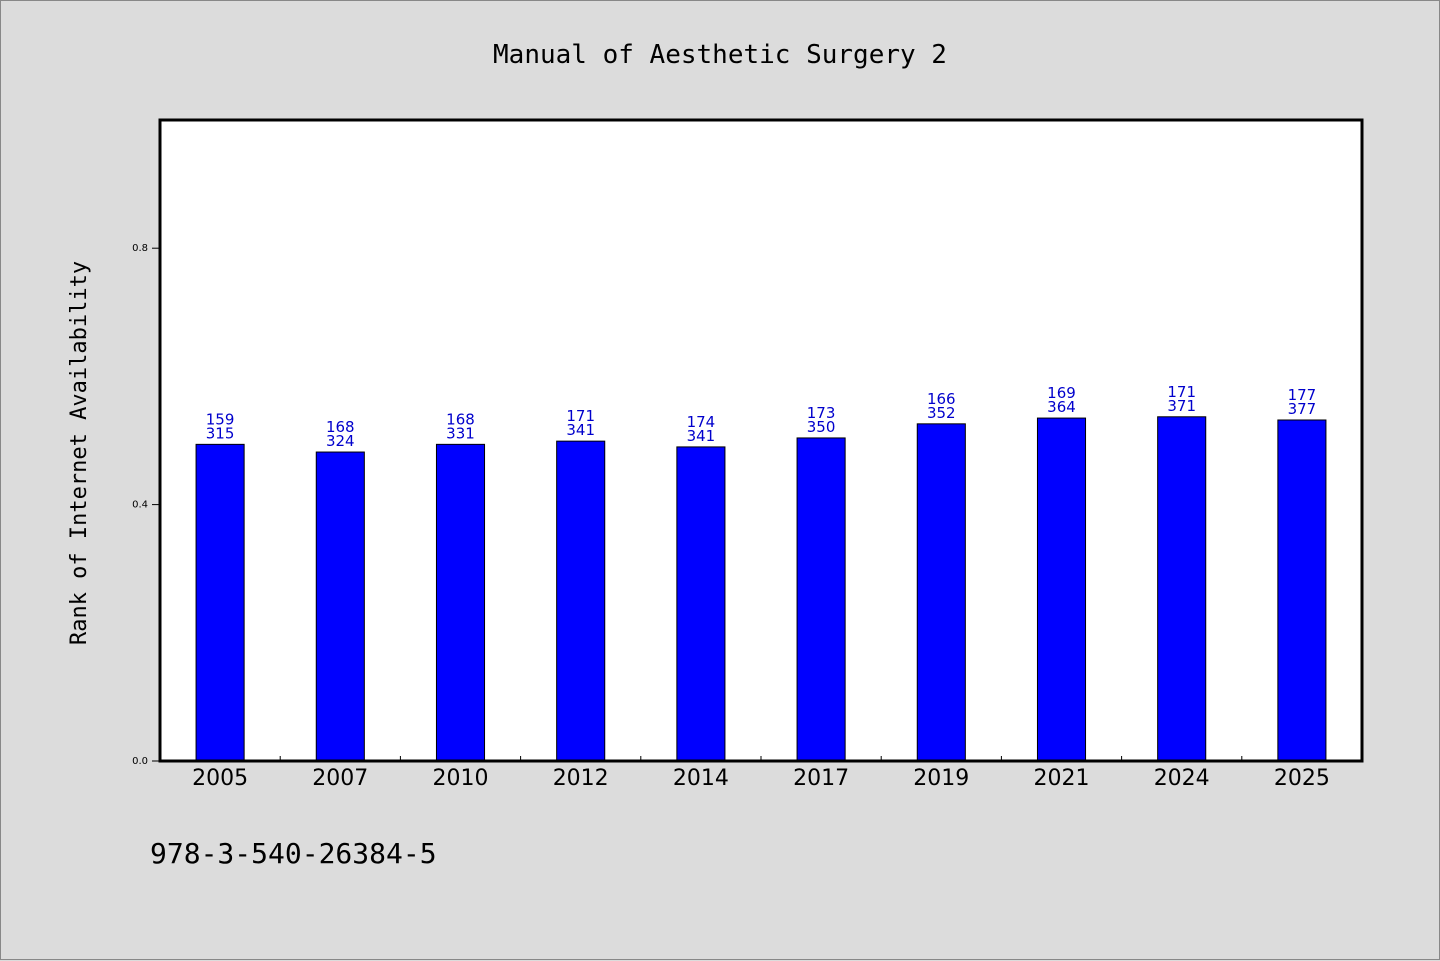  I want to click on bar-2021, so click(1061, 589).